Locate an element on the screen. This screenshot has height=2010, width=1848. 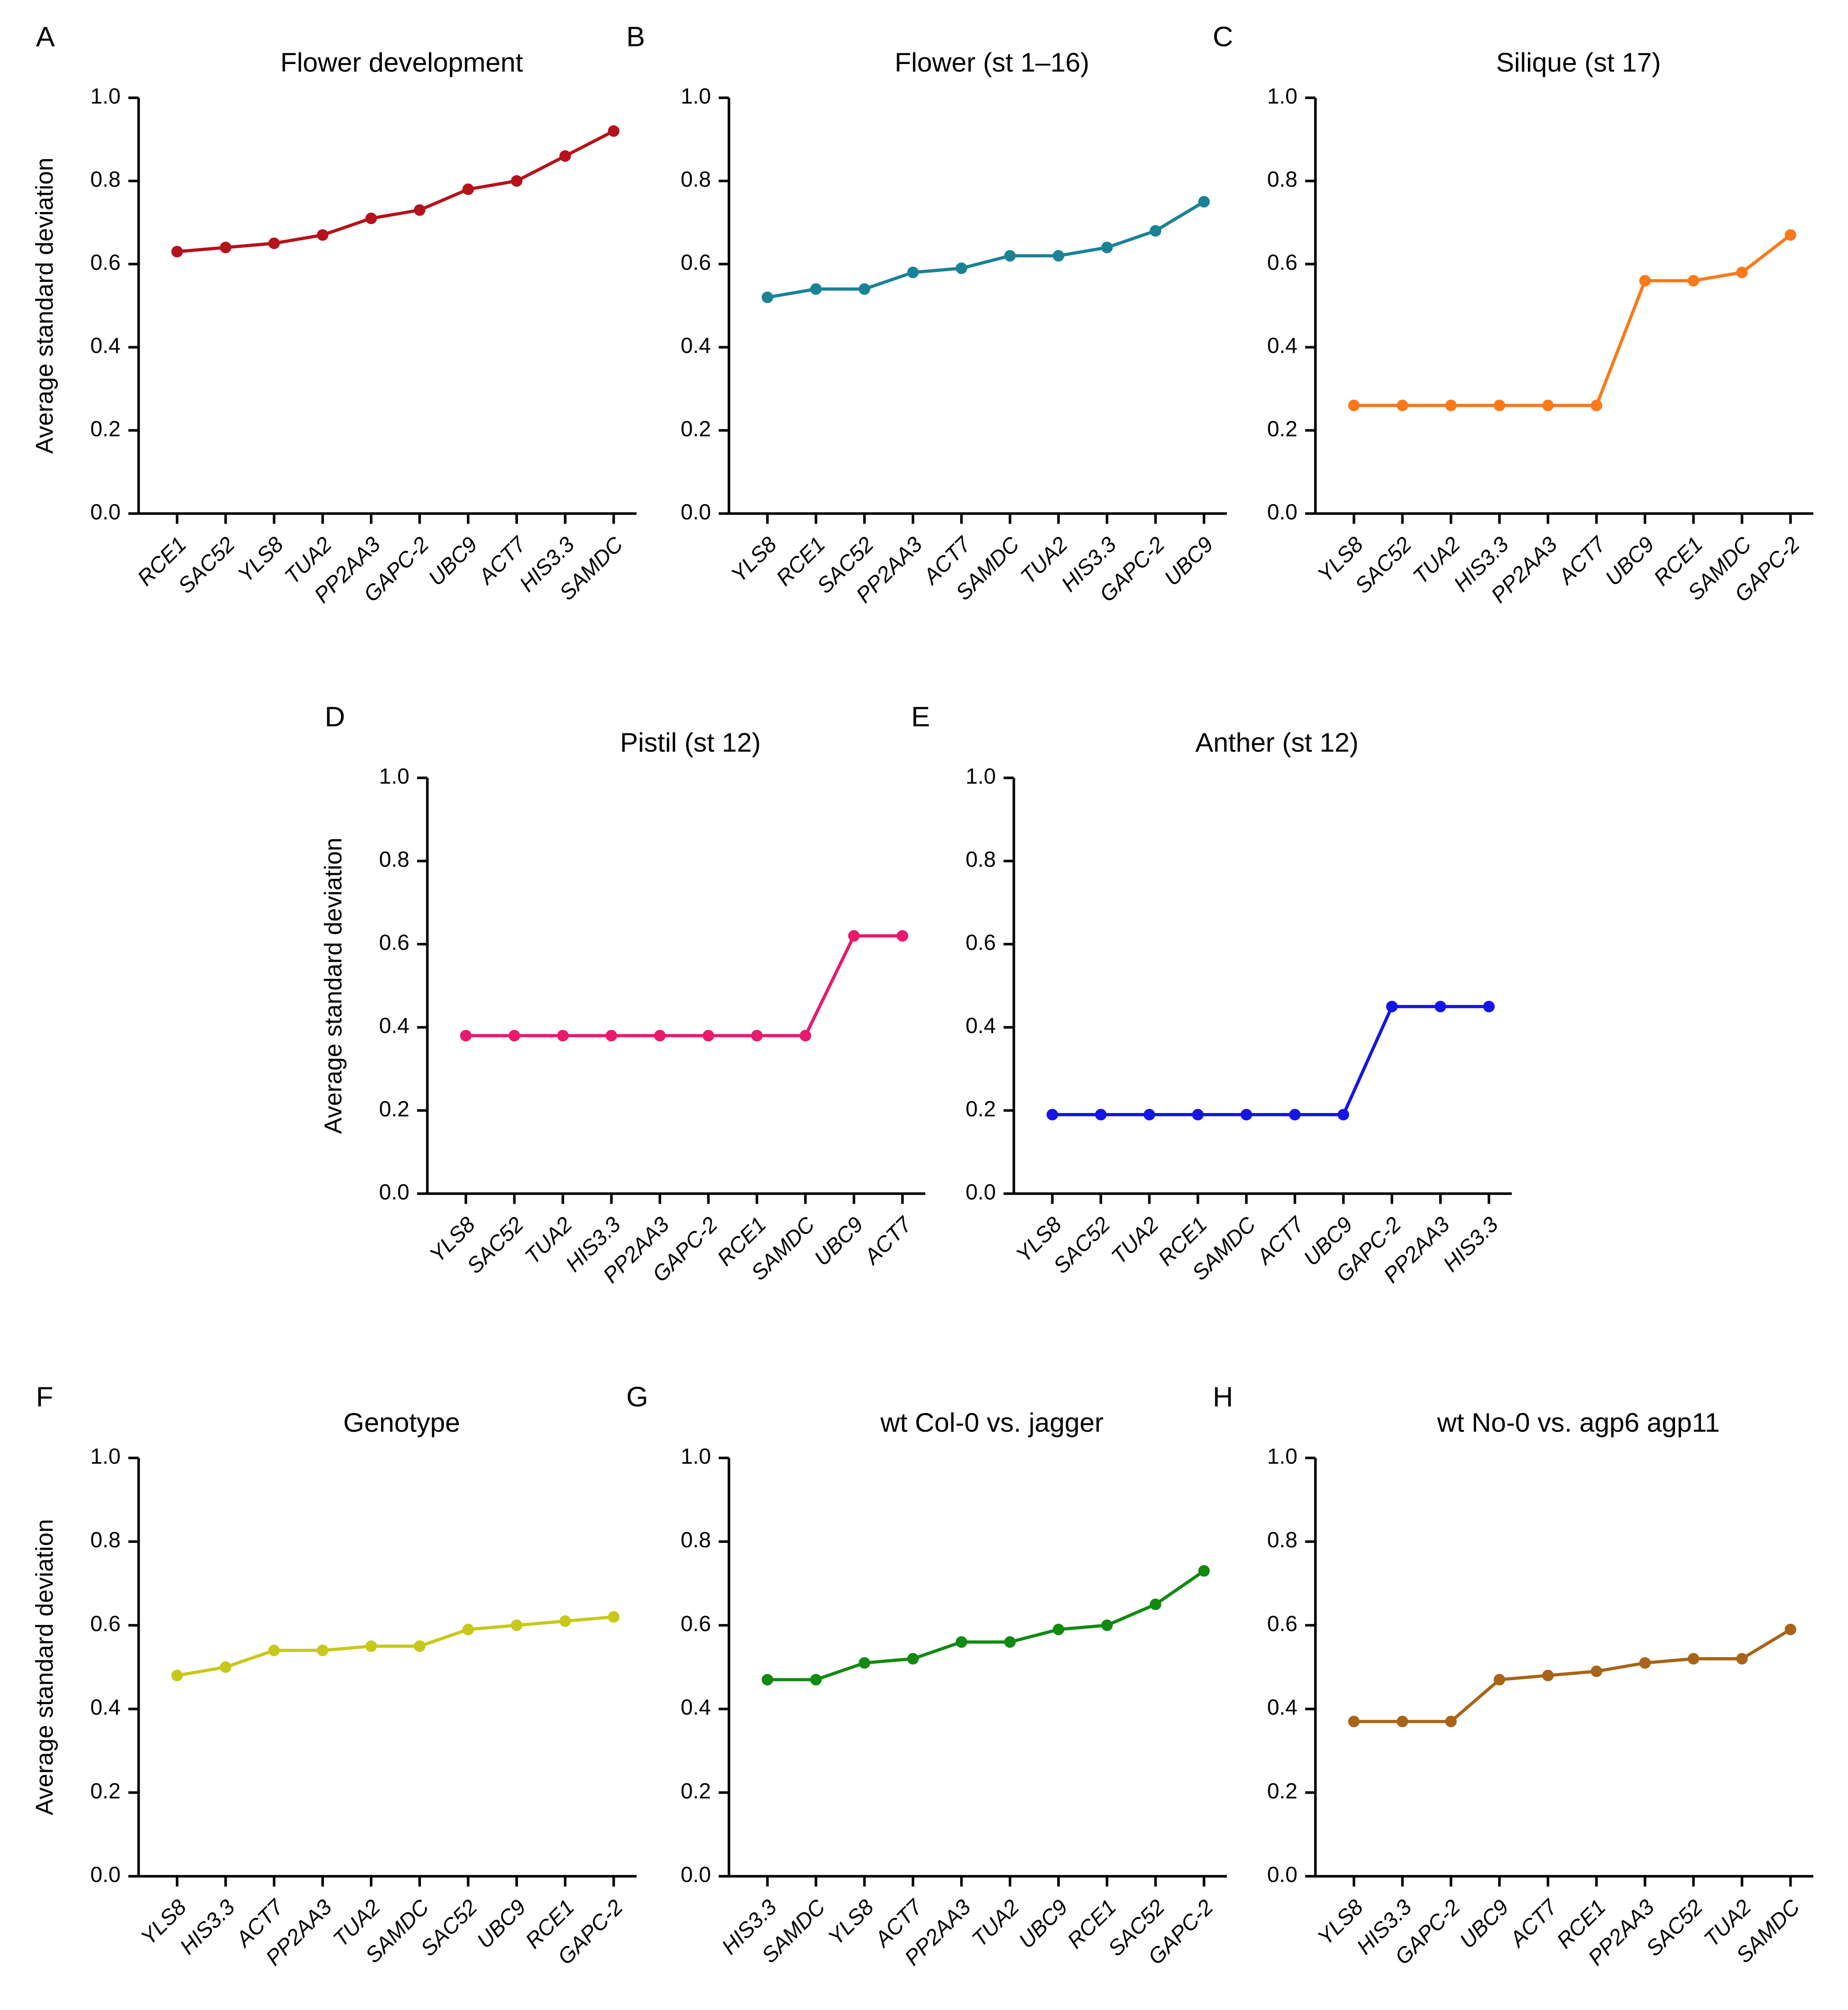
chart-title: Flower development is located at coordinates (402, 62).